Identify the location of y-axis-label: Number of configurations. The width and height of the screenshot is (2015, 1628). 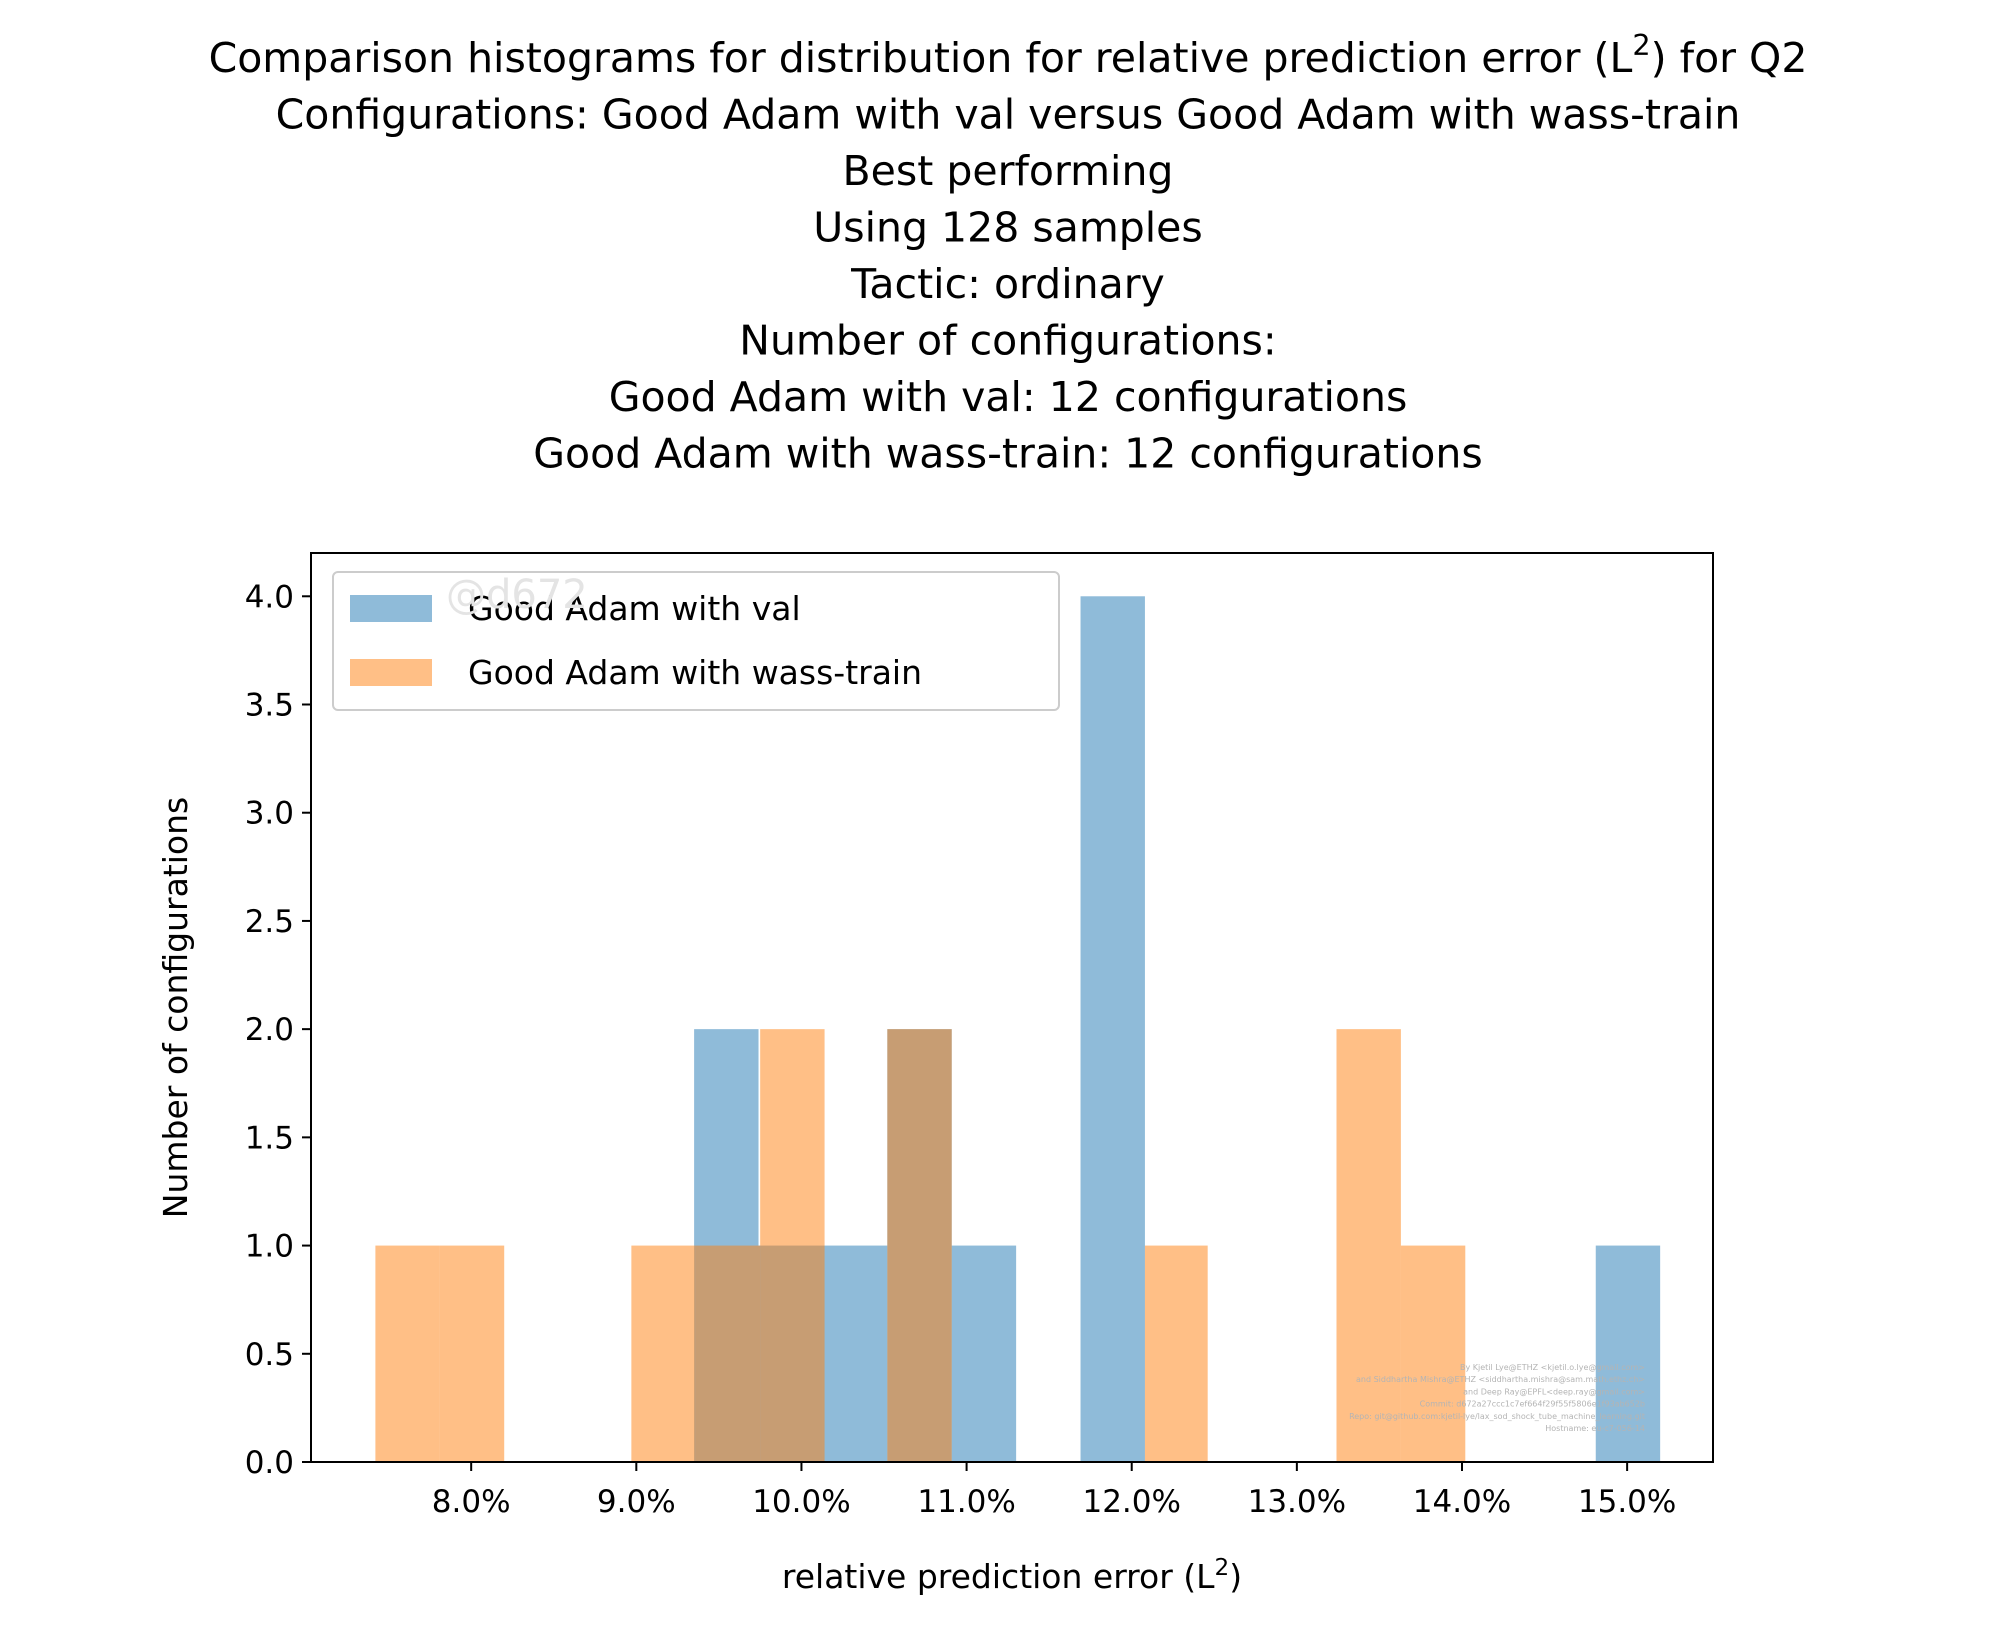
(175, 1007).